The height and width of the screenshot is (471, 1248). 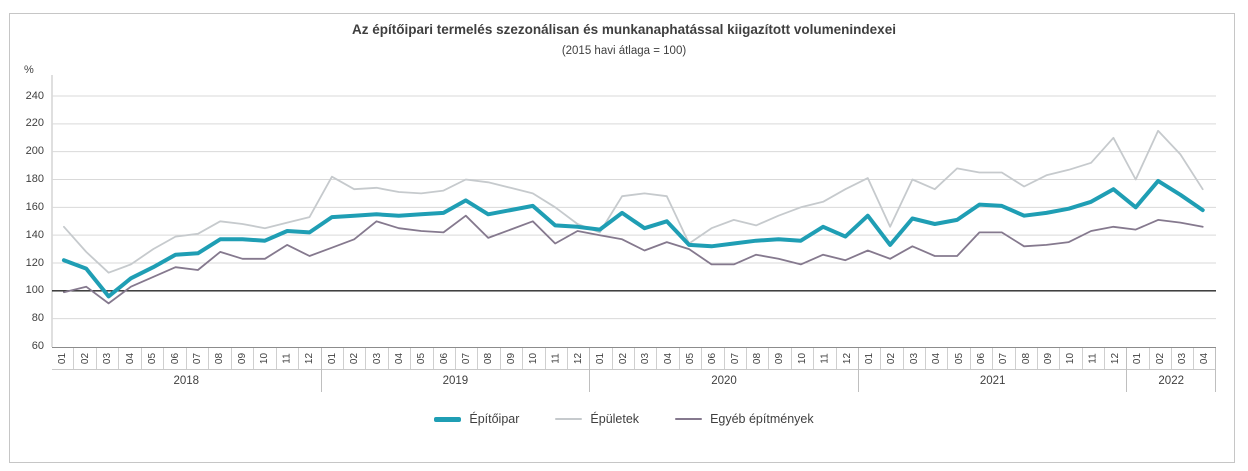 I want to click on y-tick-label: 140, so click(x=34, y=234).